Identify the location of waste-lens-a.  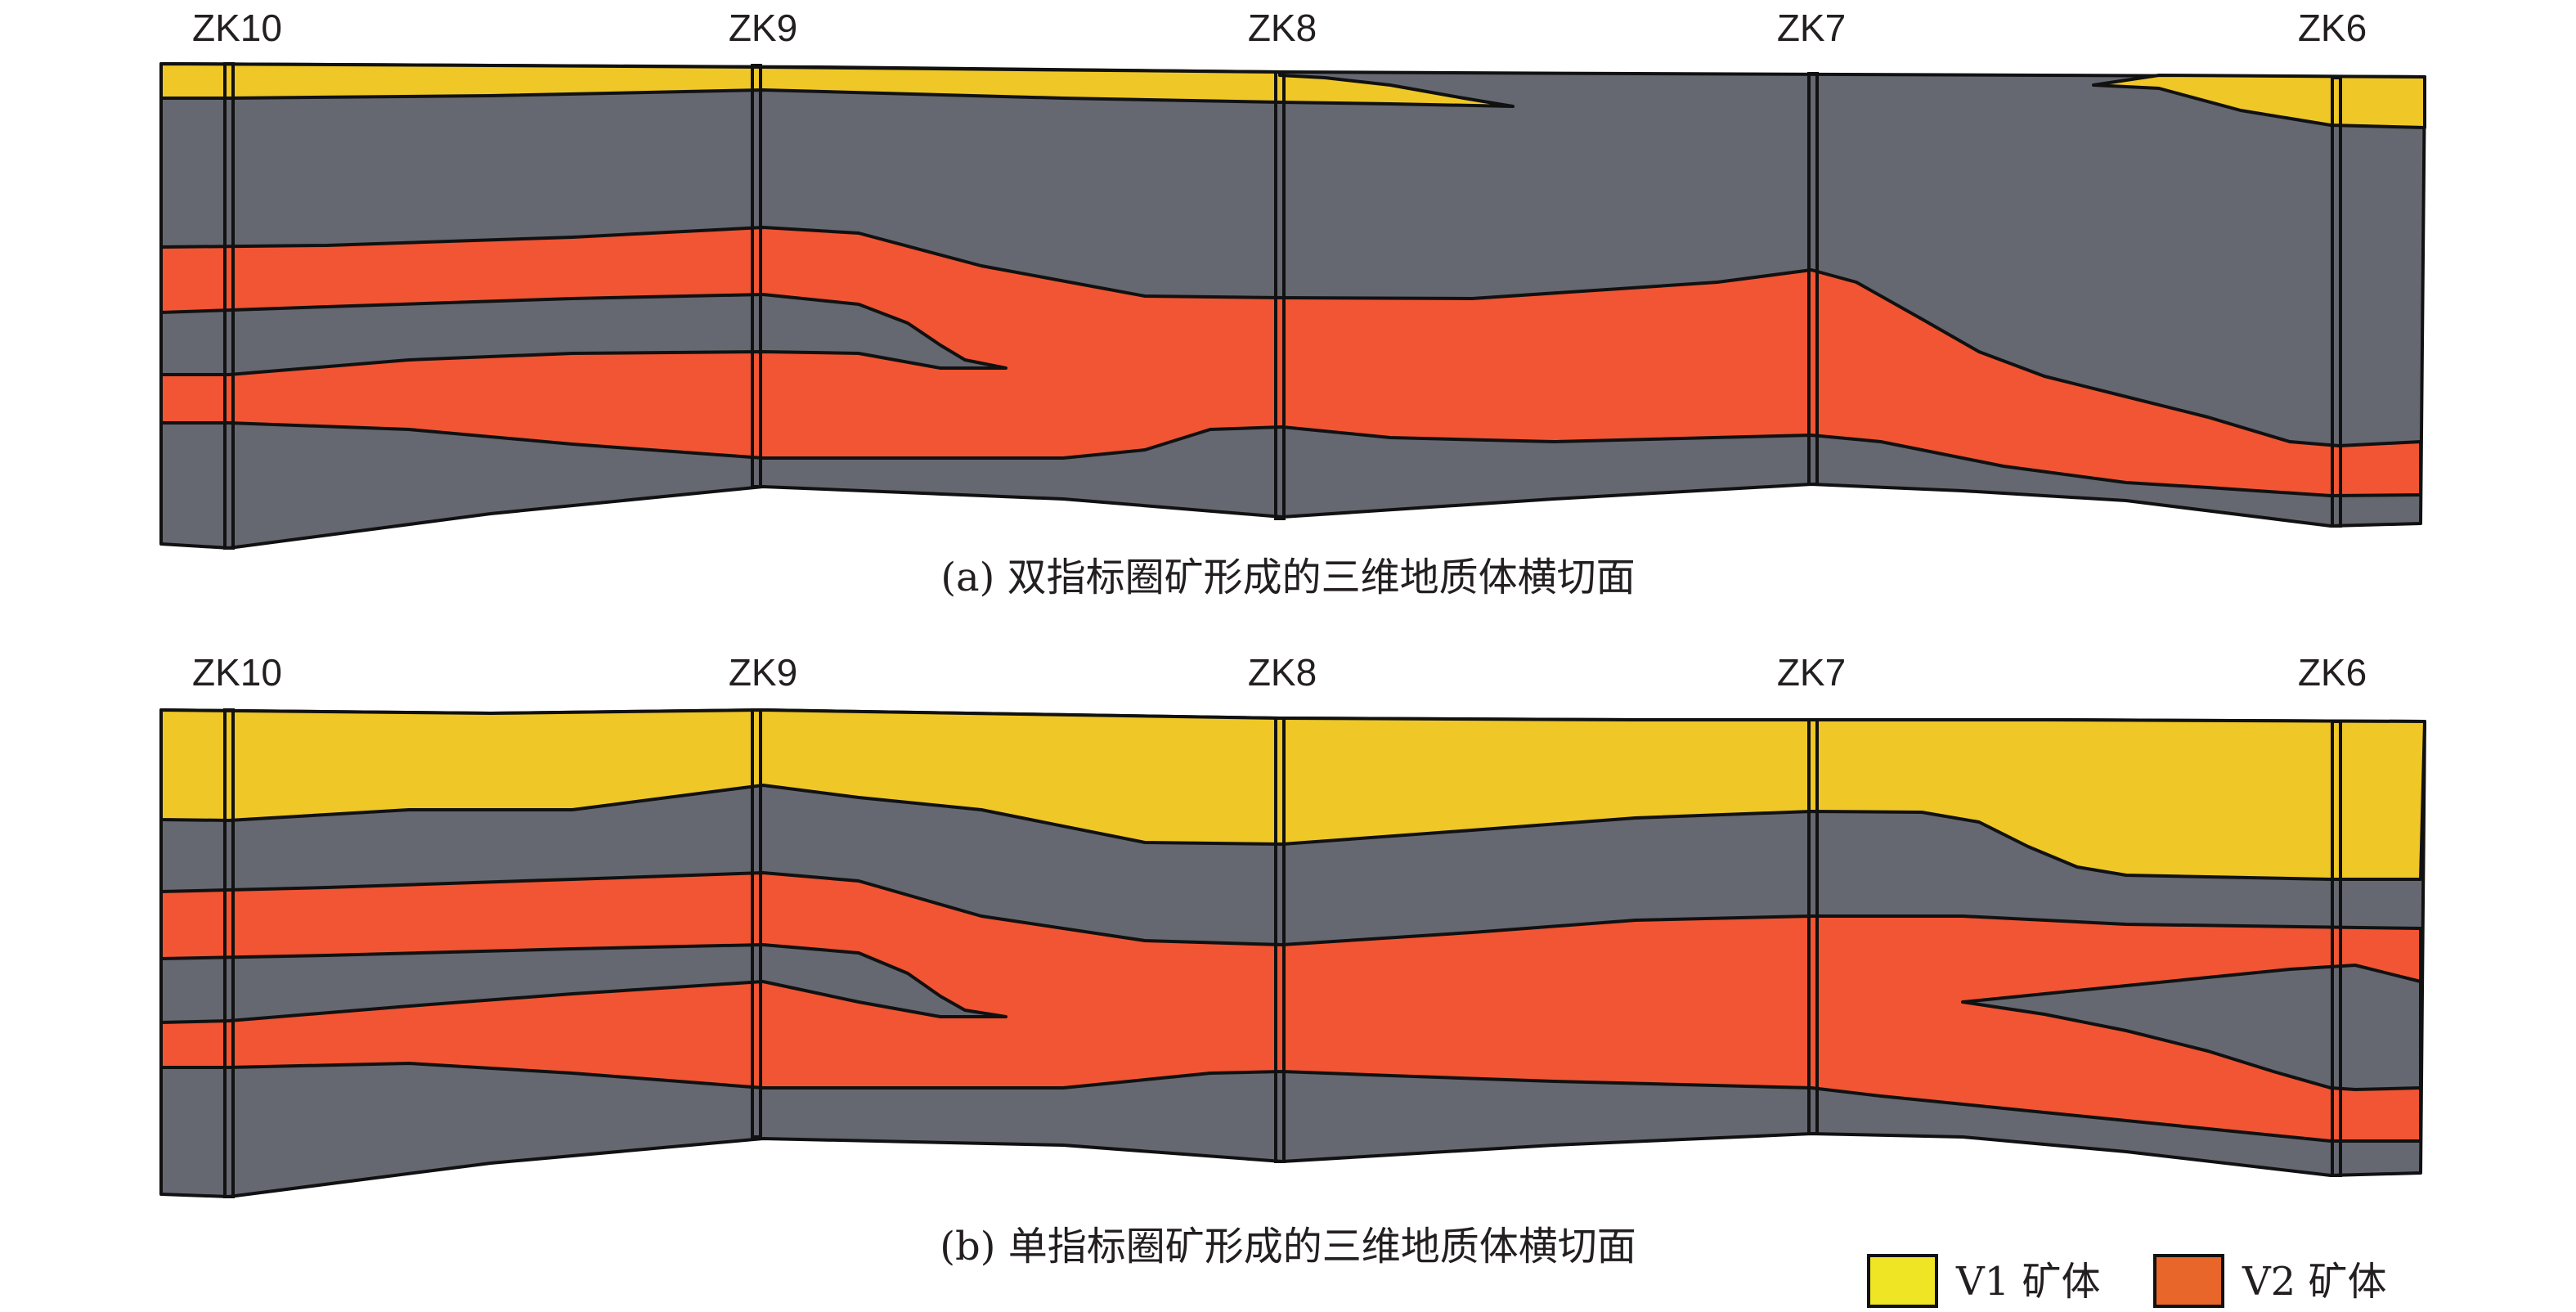
(583, 335).